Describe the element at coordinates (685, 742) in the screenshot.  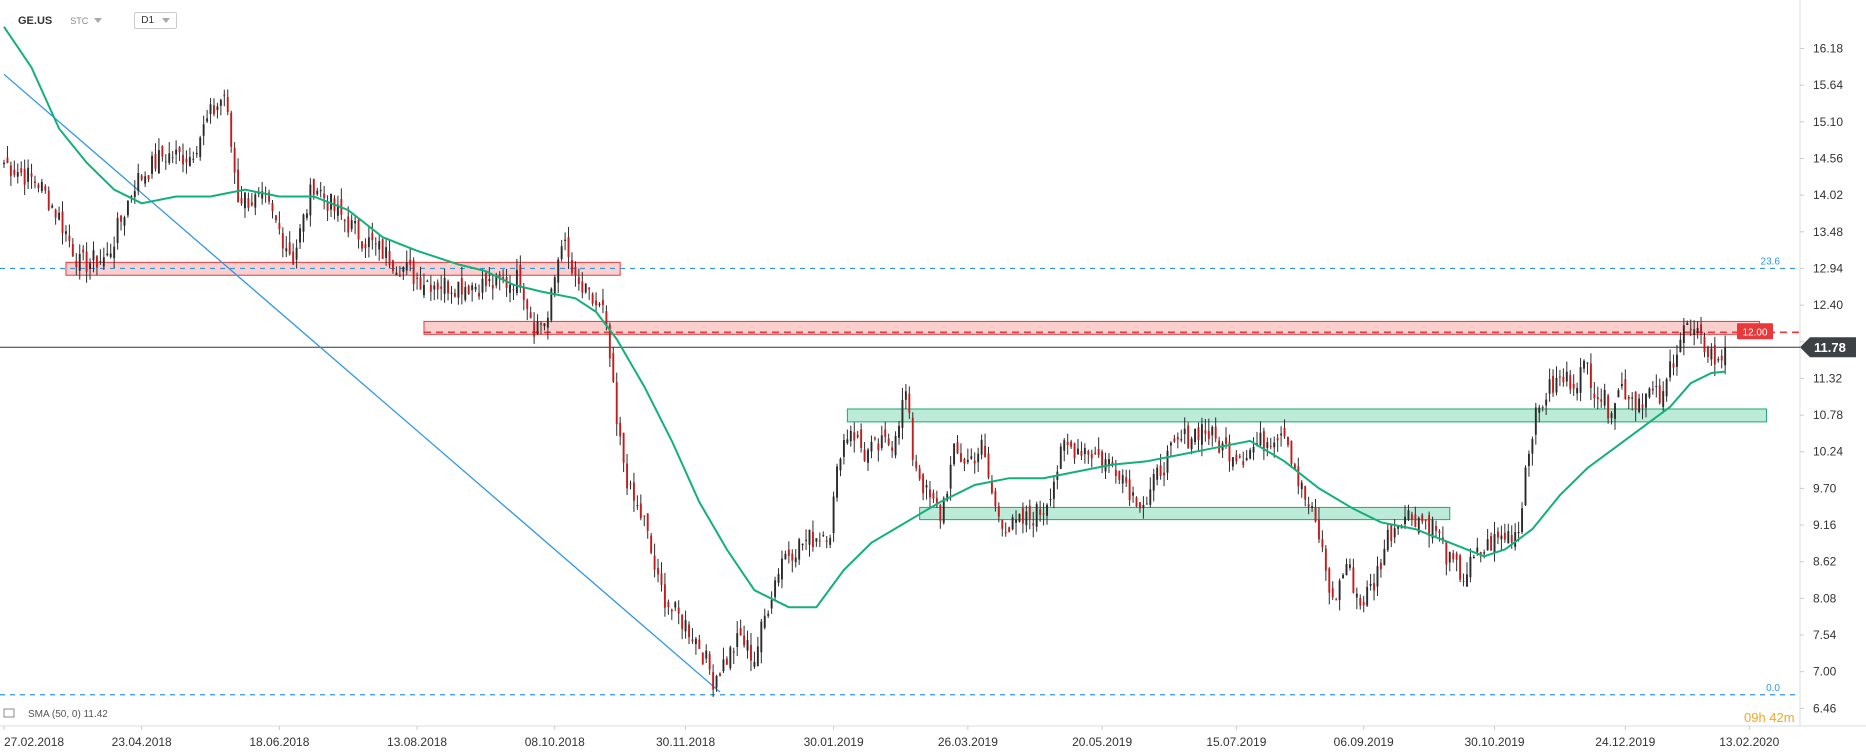
I see `time-tick-label: 30.11.2018` at that location.